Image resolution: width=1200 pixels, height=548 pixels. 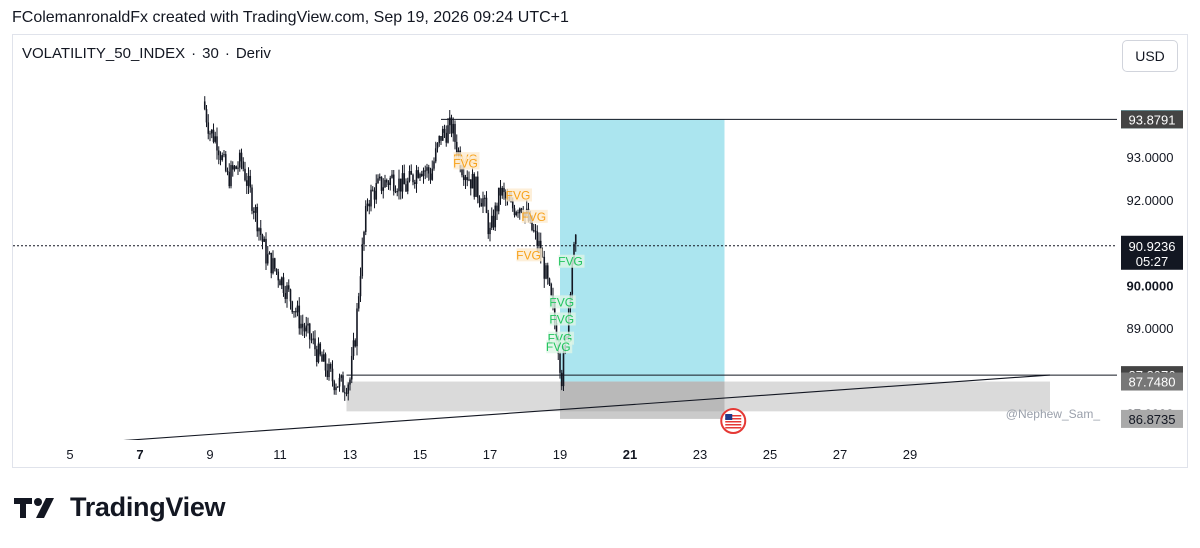 What do you see at coordinates (1150, 328) in the screenshot?
I see `y-axis-tick-label: 89.0000` at bounding box center [1150, 328].